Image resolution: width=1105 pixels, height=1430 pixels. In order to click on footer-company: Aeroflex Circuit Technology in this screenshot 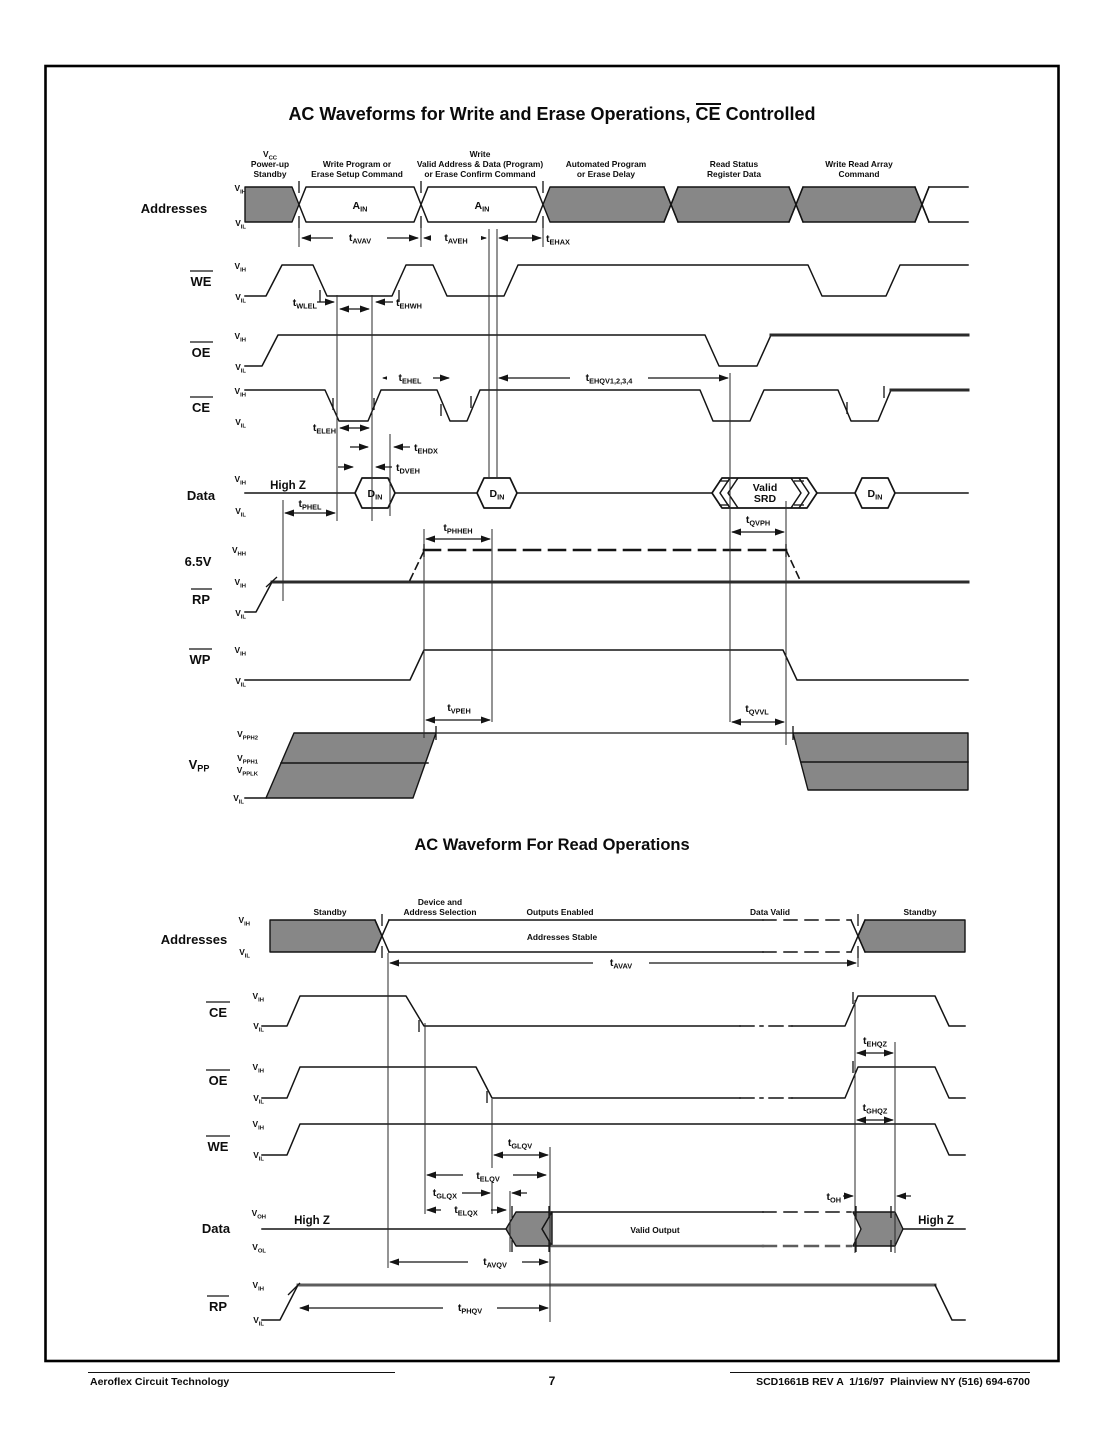, I will do `click(160, 1382)`.